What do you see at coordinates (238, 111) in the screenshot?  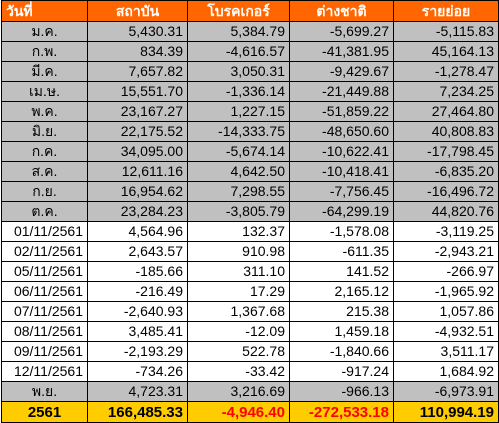 I see `broker-value-cell: 1,227.15` at bounding box center [238, 111].